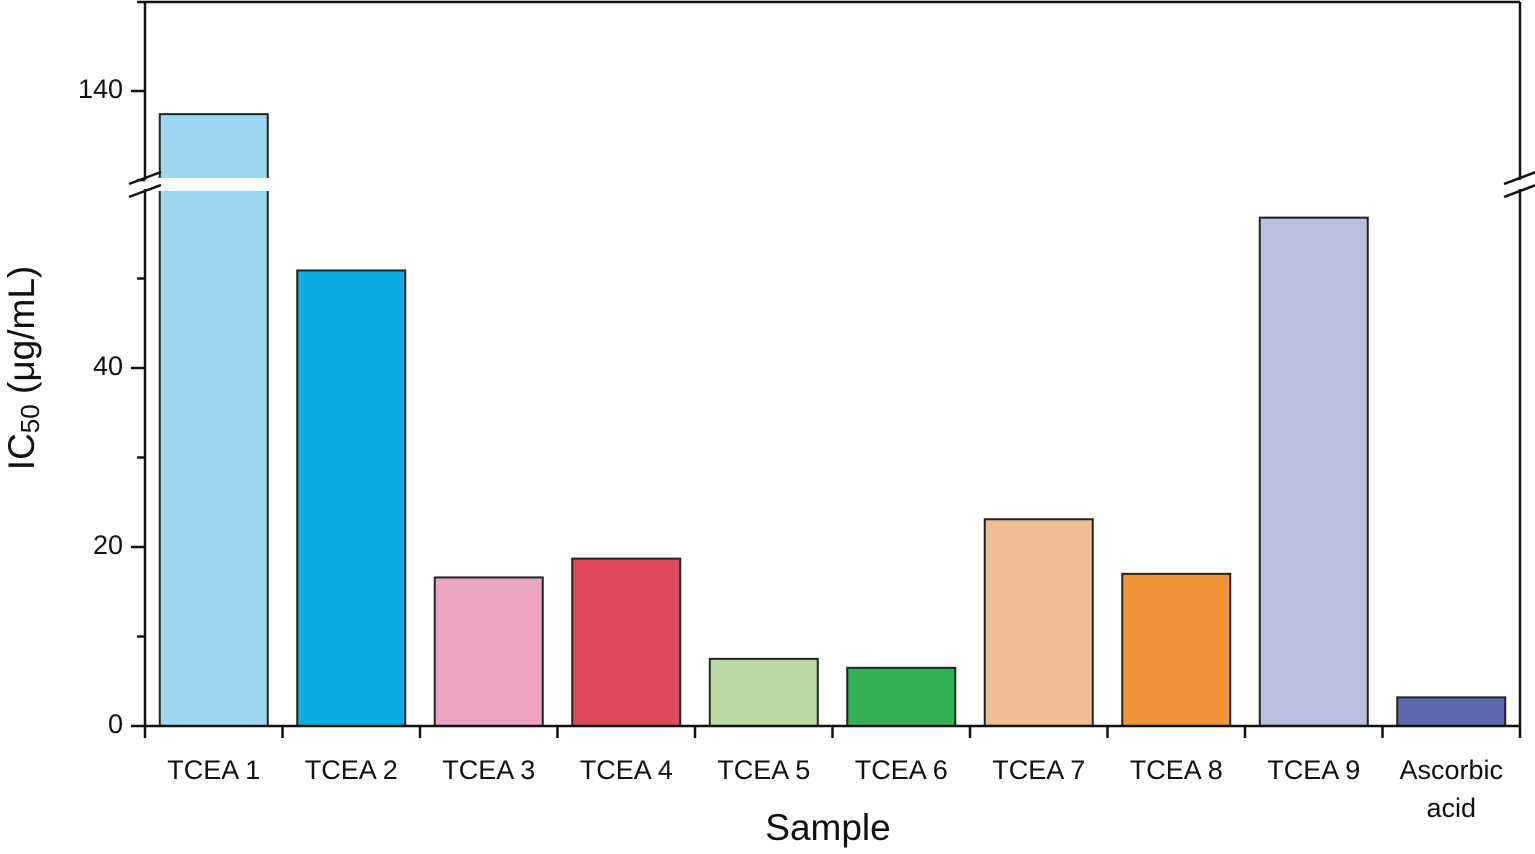  Describe the element at coordinates (100, 89) in the screenshot. I see `y-tick-label: 140` at that location.